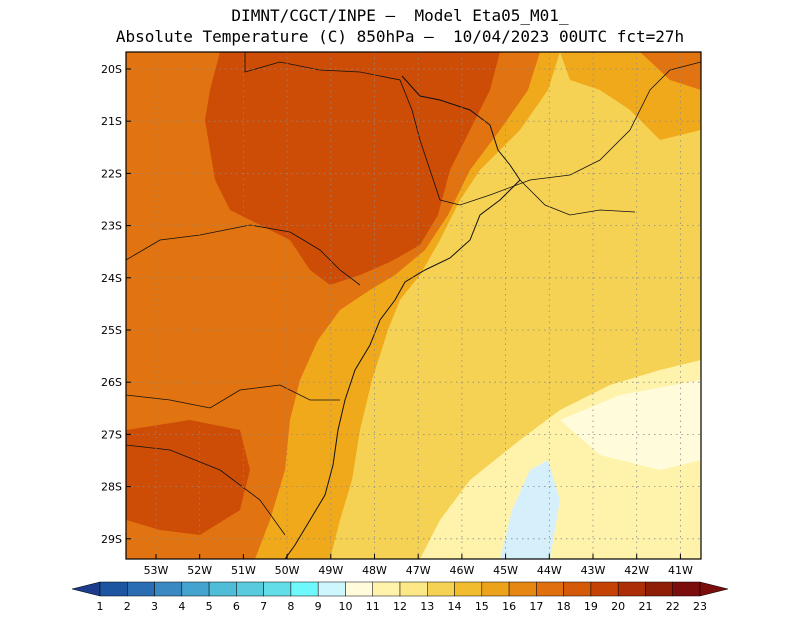 This screenshot has height=618, width=800. Describe the element at coordinates (199, 570) in the screenshot. I see `lon-label: 52W` at that location.